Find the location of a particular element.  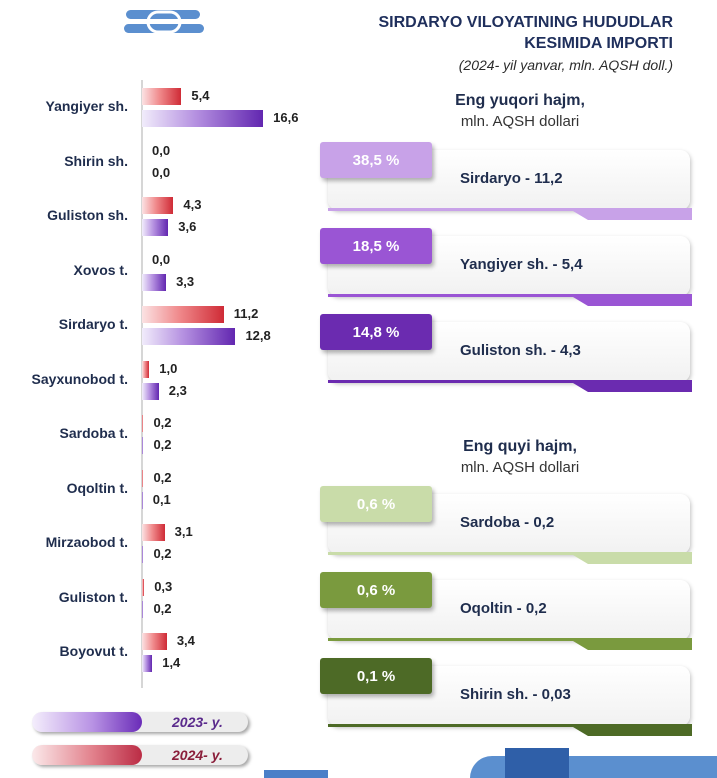

card-percent-badge: 14,8 % is located at coordinates (376, 332).